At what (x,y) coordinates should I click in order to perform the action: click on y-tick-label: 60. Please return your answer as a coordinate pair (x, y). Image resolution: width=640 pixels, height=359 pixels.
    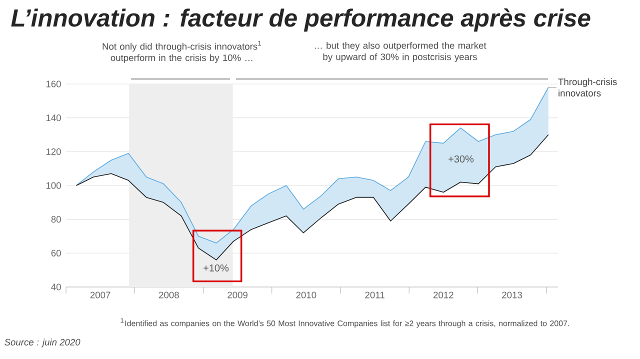
    Looking at the image, I should click on (56, 253).